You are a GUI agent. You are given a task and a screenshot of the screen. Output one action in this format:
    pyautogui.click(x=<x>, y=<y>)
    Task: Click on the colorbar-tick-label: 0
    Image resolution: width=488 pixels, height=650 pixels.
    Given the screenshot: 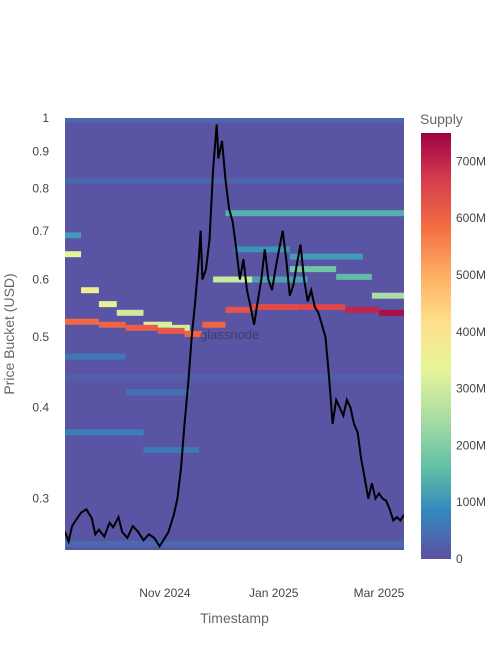 What is the action you would take?
    pyautogui.click(x=459, y=559)
    